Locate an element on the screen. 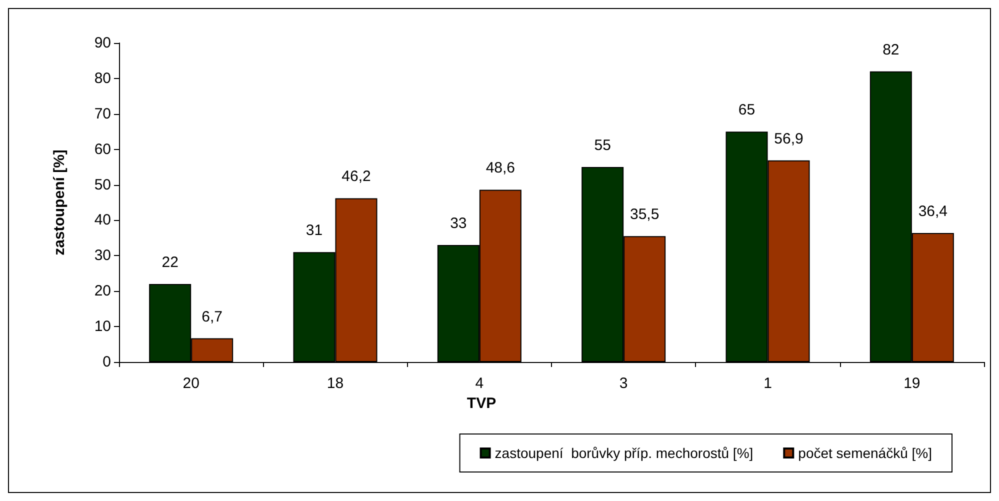 This screenshot has width=999, height=501. data-label: 48,6 is located at coordinates (501, 168).